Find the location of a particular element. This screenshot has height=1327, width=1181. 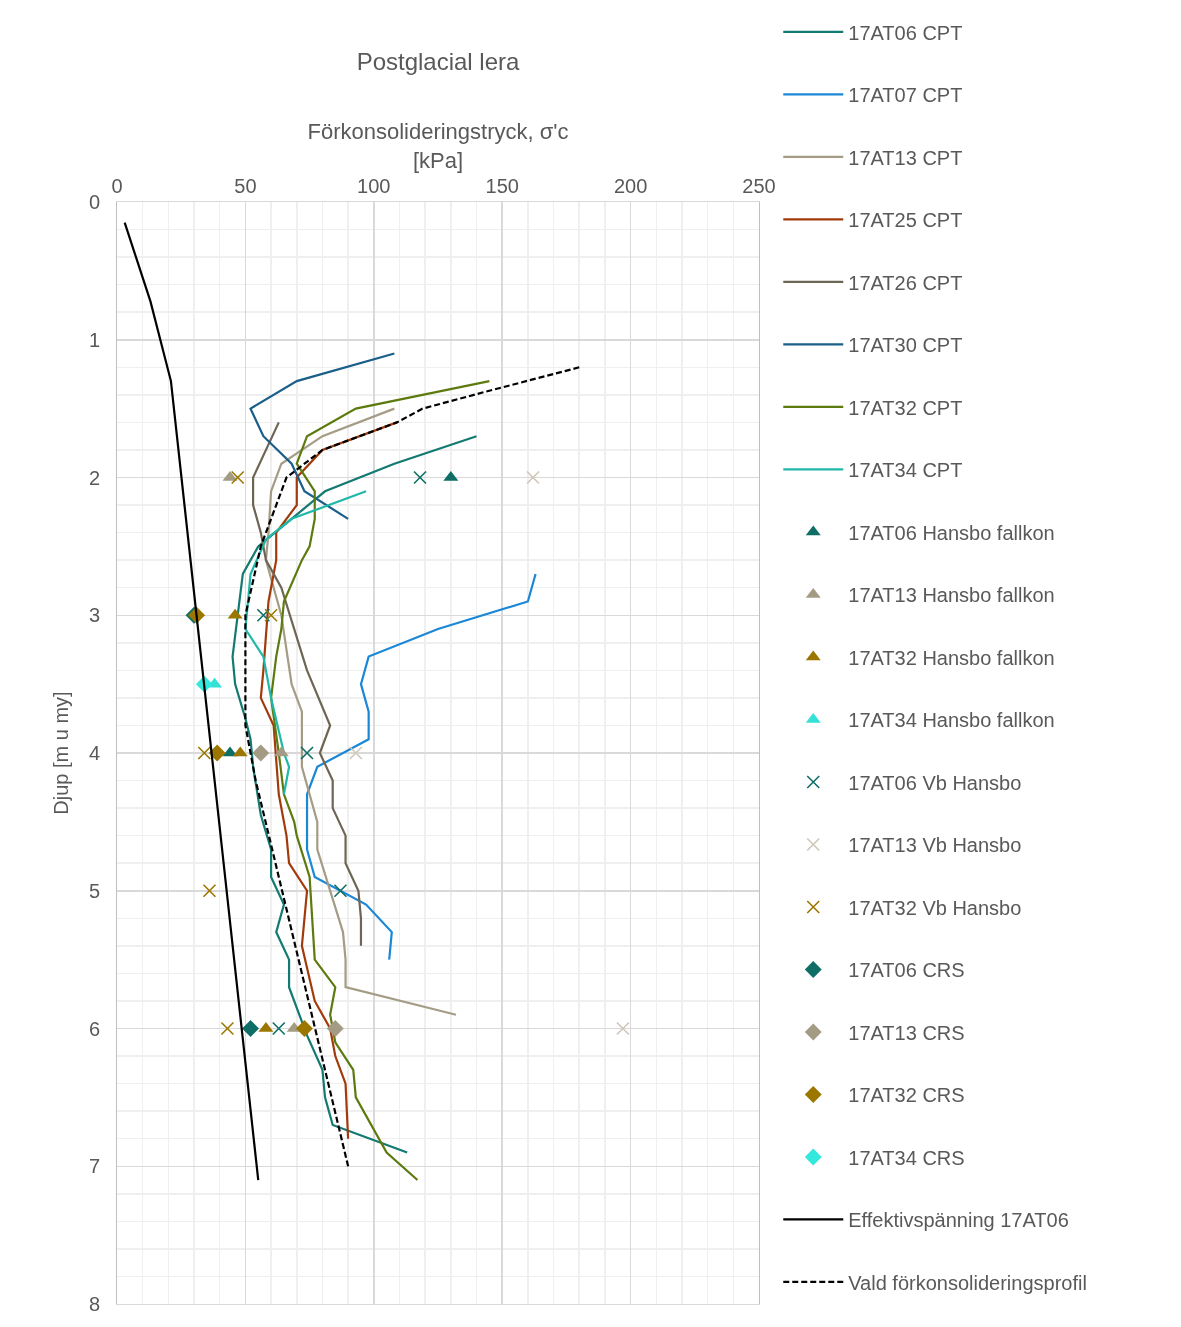

y-tick-label: 2 is located at coordinates (94, 477).